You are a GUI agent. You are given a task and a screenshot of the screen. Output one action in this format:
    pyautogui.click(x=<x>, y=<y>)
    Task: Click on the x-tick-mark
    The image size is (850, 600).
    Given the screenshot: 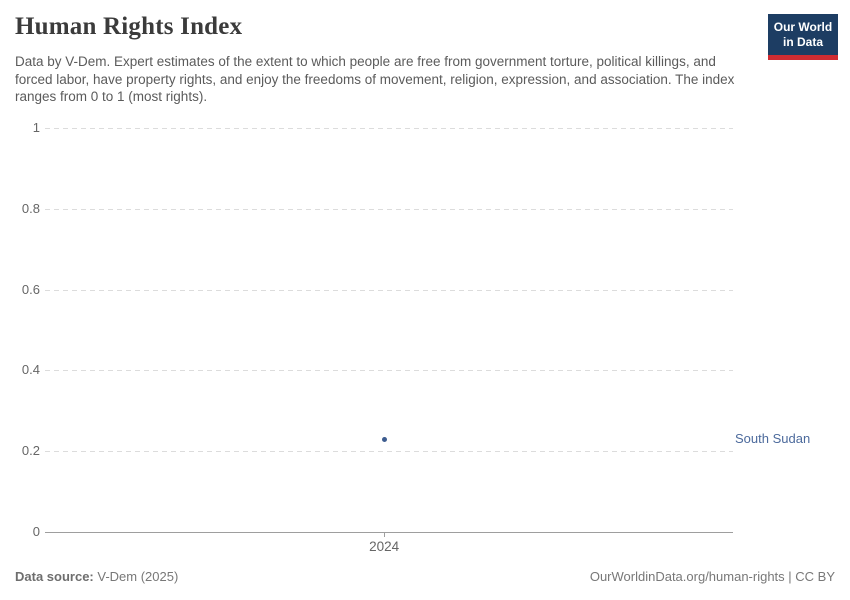 What is the action you would take?
    pyautogui.click(x=385, y=534)
    